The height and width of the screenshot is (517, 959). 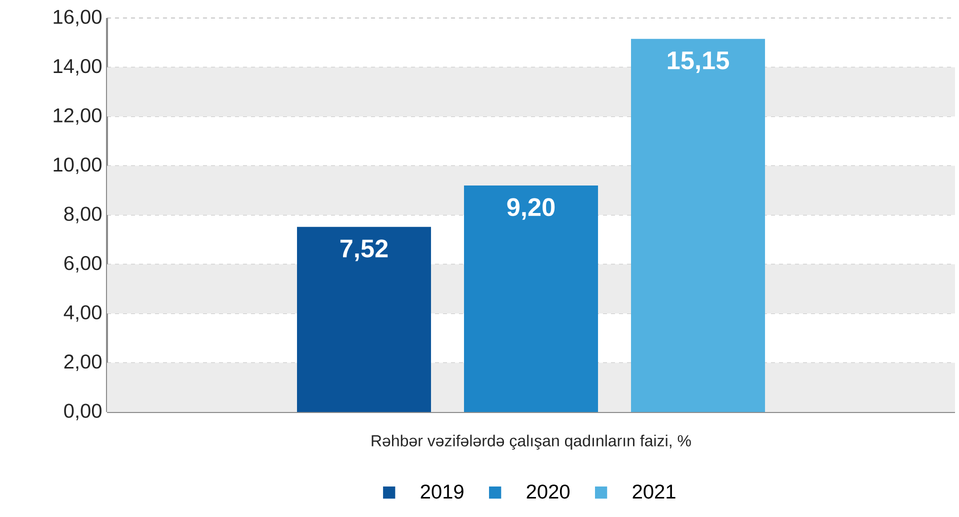 I want to click on y-tick-label: 14,00, so click(x=78, y=67).